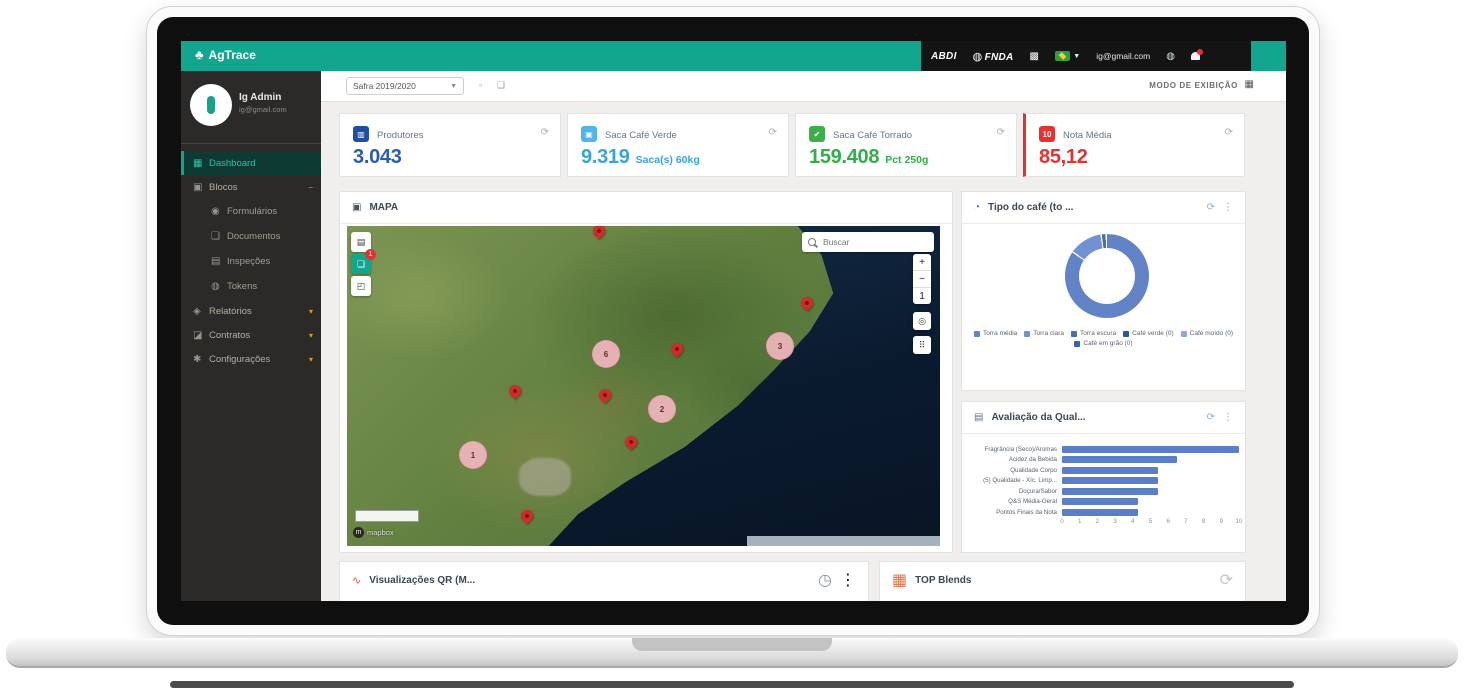 Image resolution: width=1464 pixels, height=694 pixels. What do you see at coordinates (589, 134) in the screenshot?
I see `green-coffee-icon: ▣` at bounding box center [589, 134].